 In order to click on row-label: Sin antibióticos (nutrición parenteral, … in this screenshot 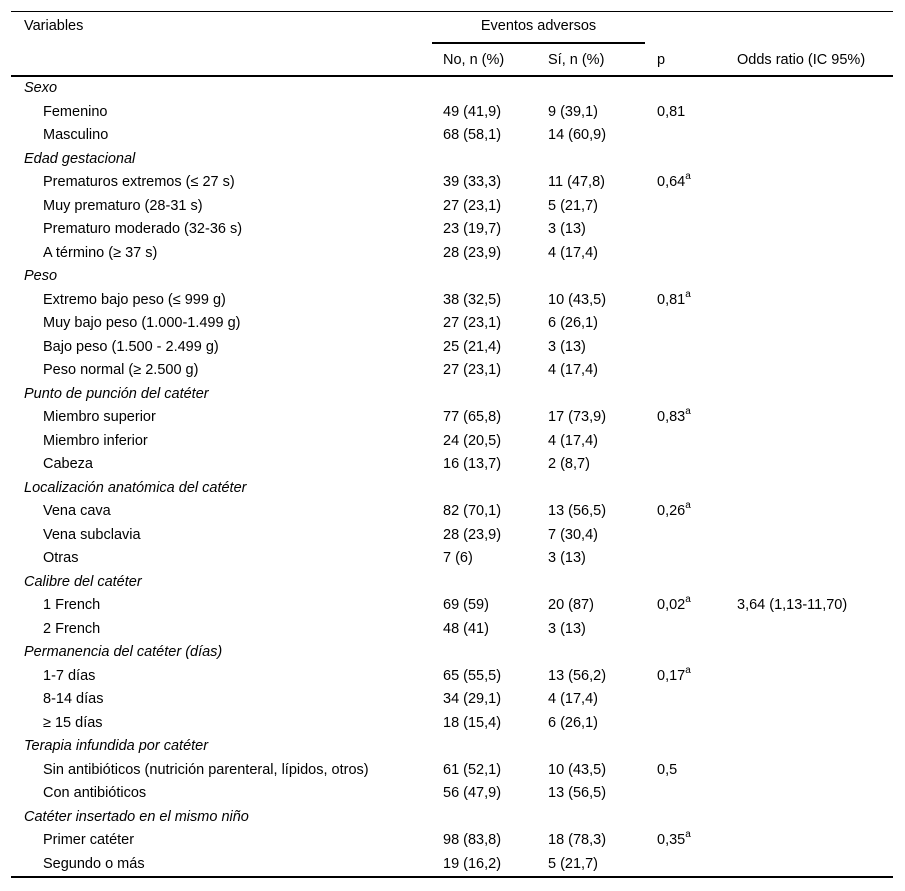, I will do `click(206, 769)`.